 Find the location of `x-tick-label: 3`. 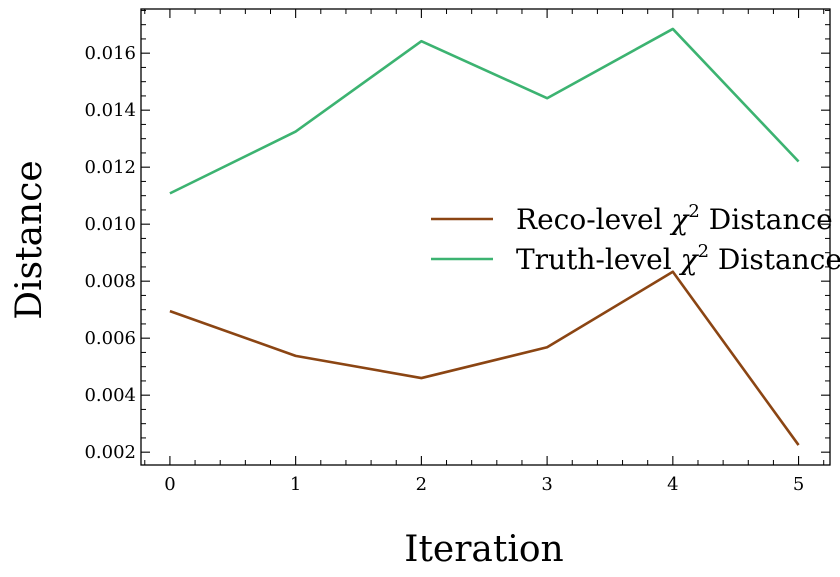

x-tick-label: 3 is located at coordinates (546, 484).